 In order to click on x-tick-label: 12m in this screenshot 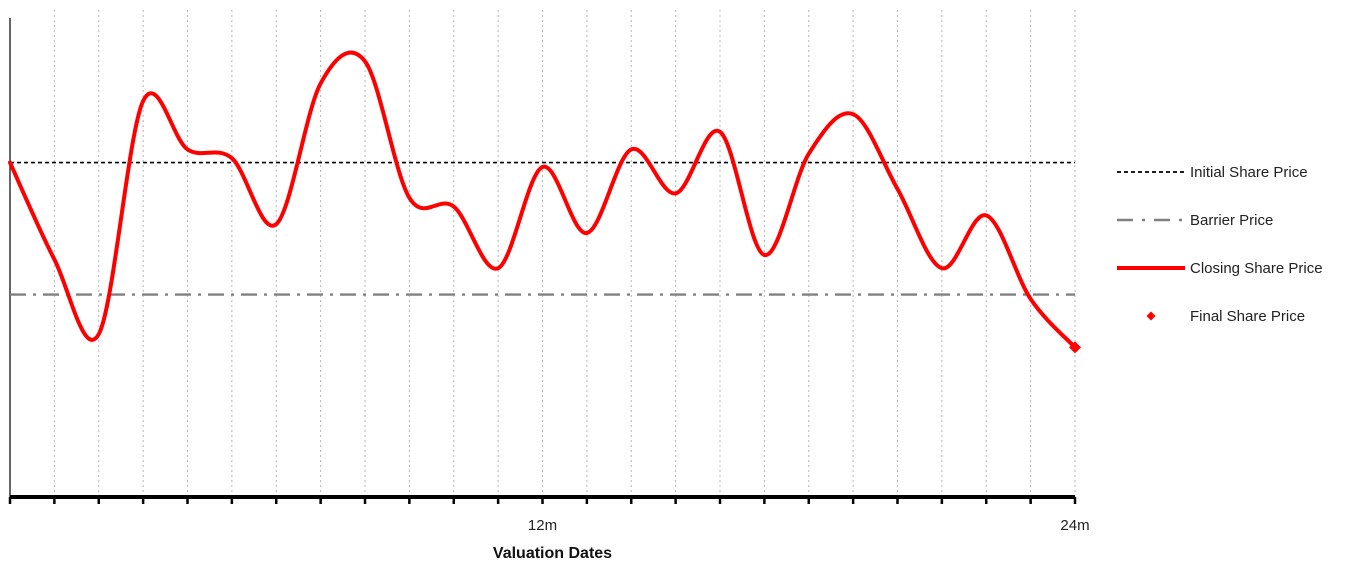, I will do `click(542, 525)`.